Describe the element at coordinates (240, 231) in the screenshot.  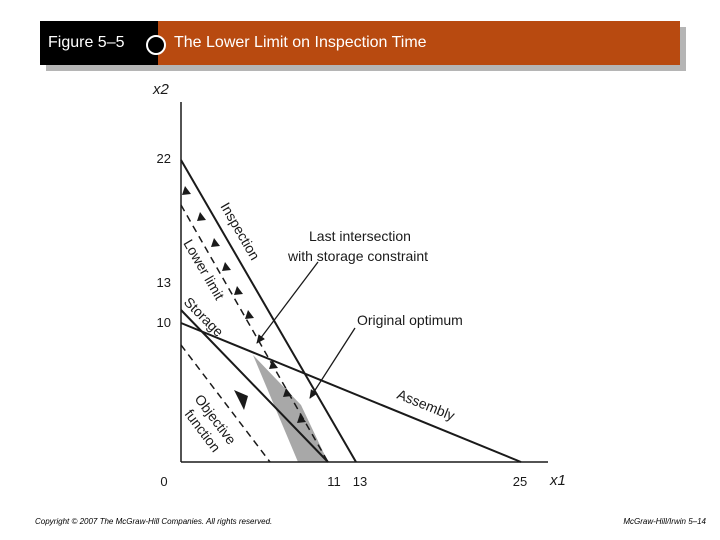
I see `inspection-label: Inspection` at that location.